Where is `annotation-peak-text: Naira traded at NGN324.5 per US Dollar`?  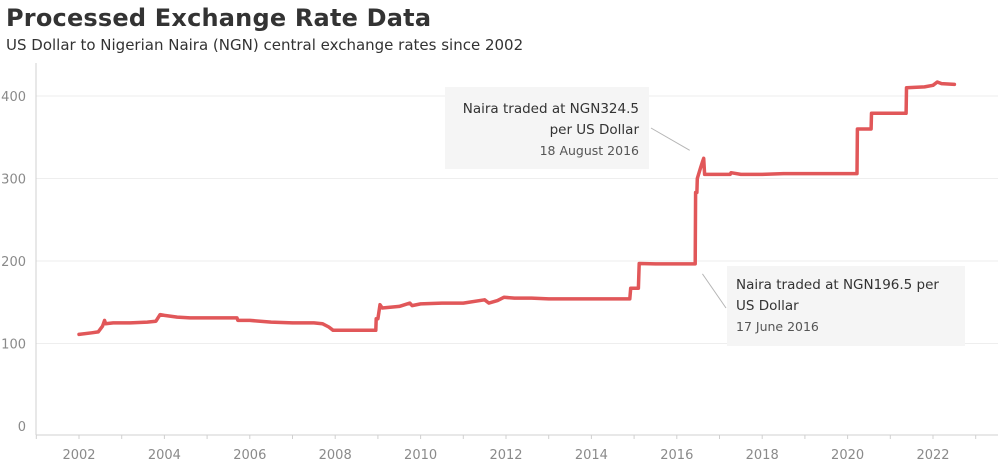 annotation-peak-text: Naira traded at NGN324.5 per US Dollar is located at coordinates (550, 119).